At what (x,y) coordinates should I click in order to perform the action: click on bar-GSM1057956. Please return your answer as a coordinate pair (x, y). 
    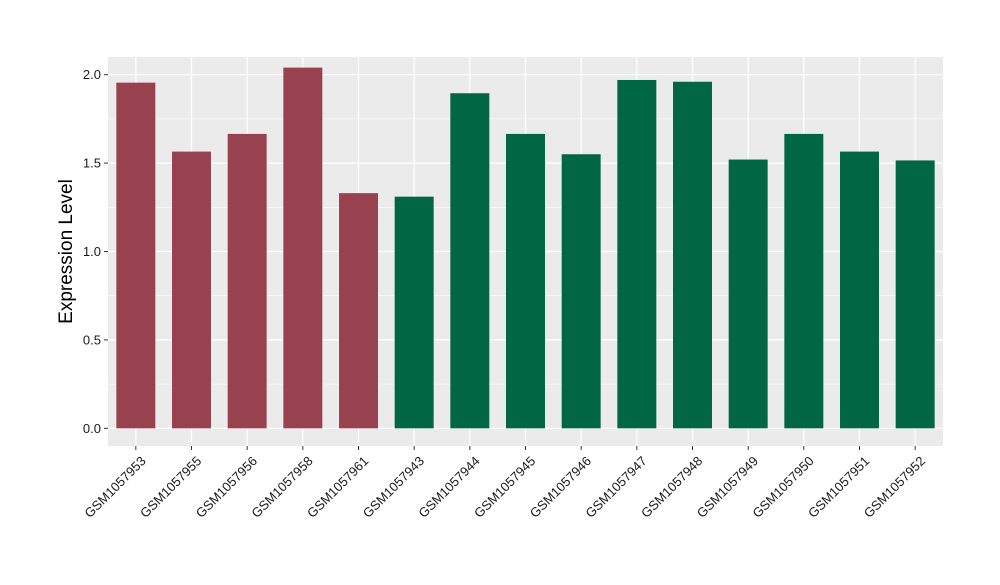
    Looking at the image, I should click on (247, 281).